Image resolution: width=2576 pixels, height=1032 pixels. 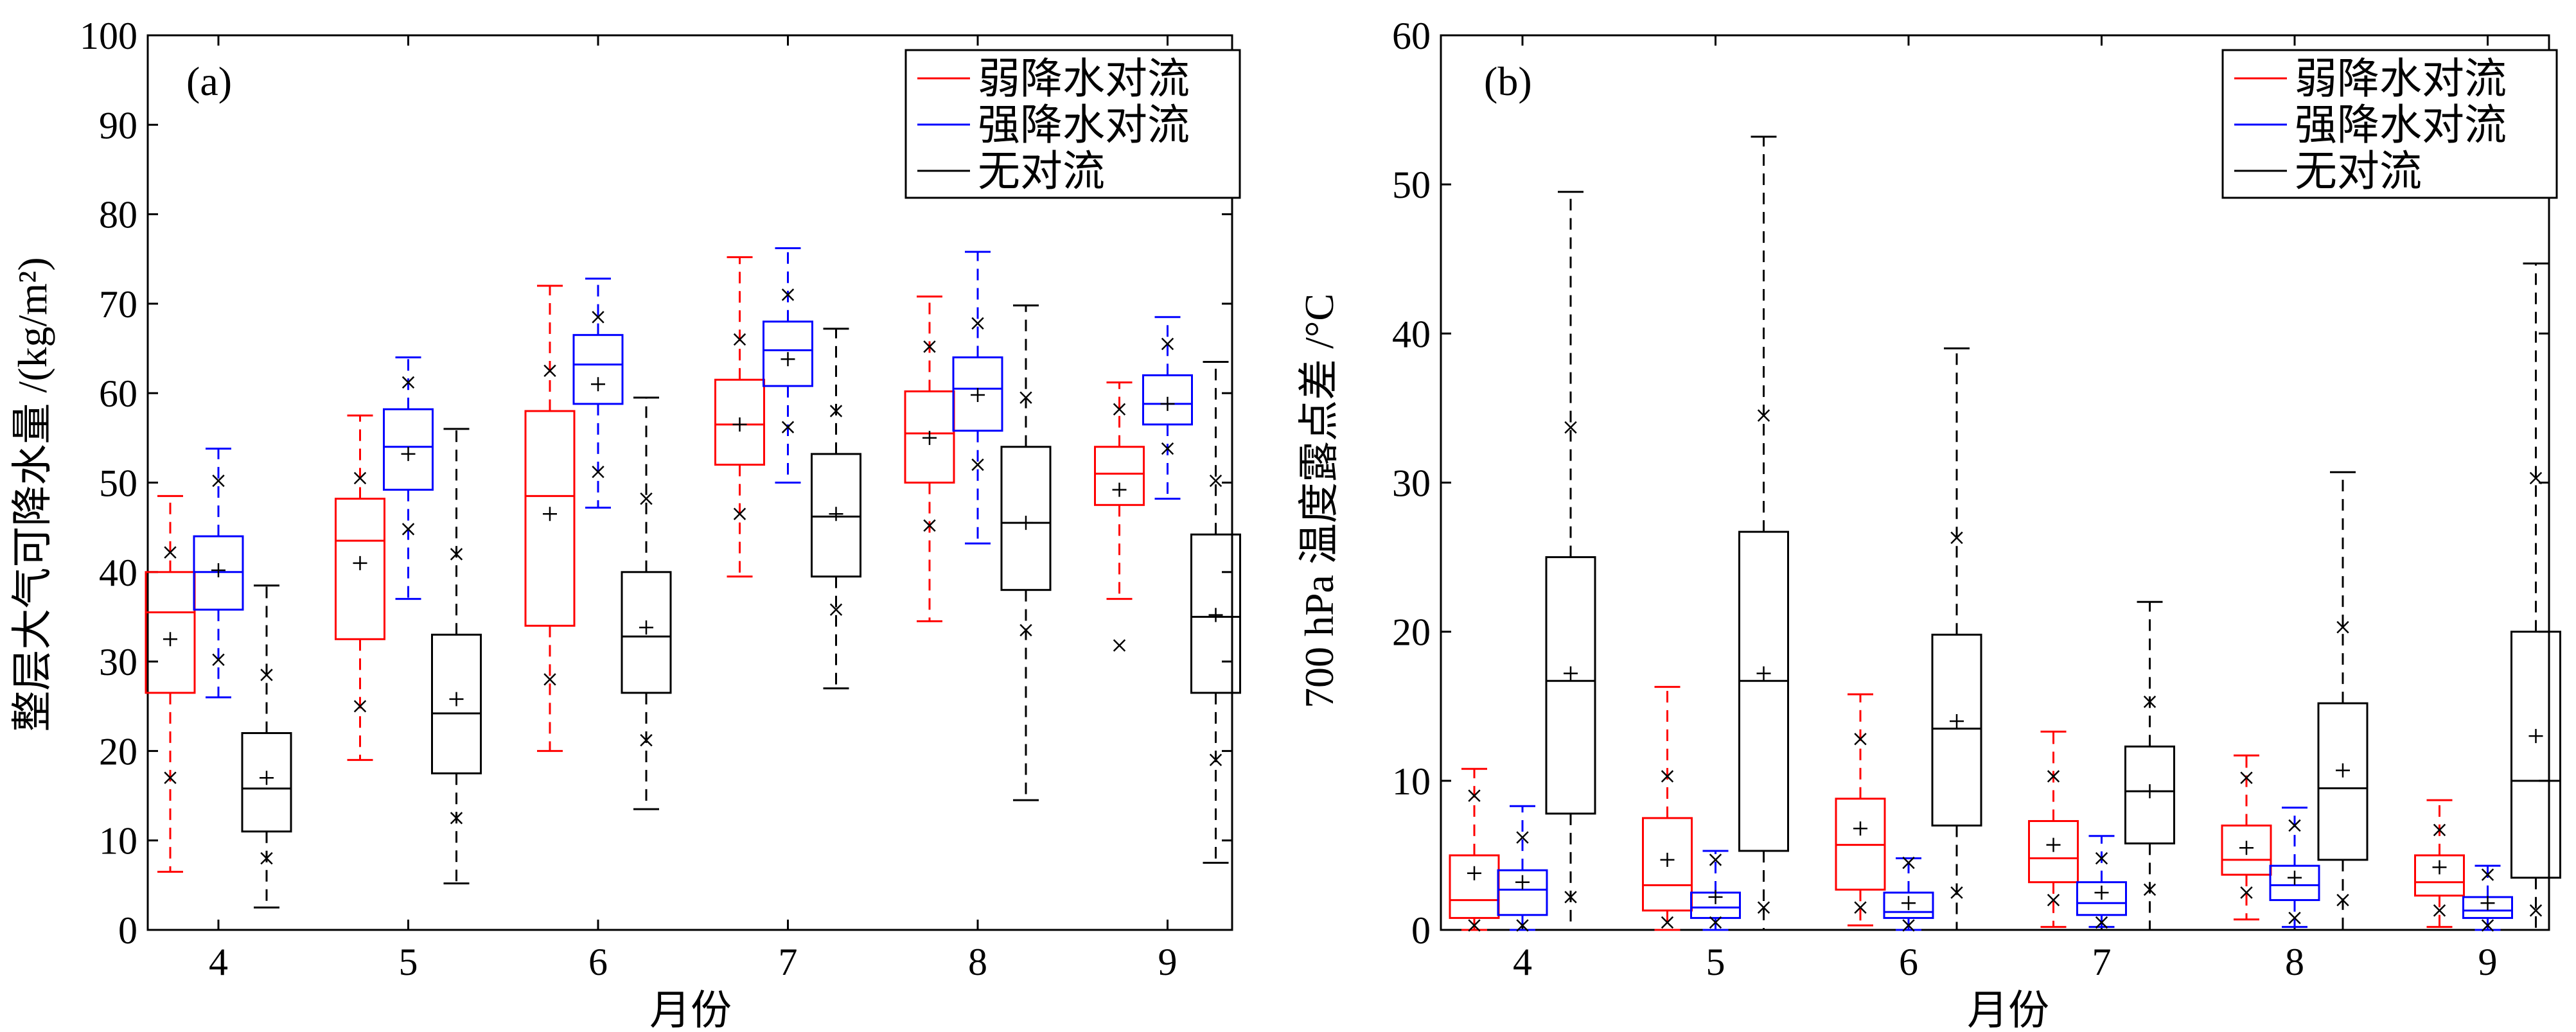 What do you see at coordinates (118, 752) in the screenshot?
I see `y-tick-label: 20` at bounding box center [118, 752].